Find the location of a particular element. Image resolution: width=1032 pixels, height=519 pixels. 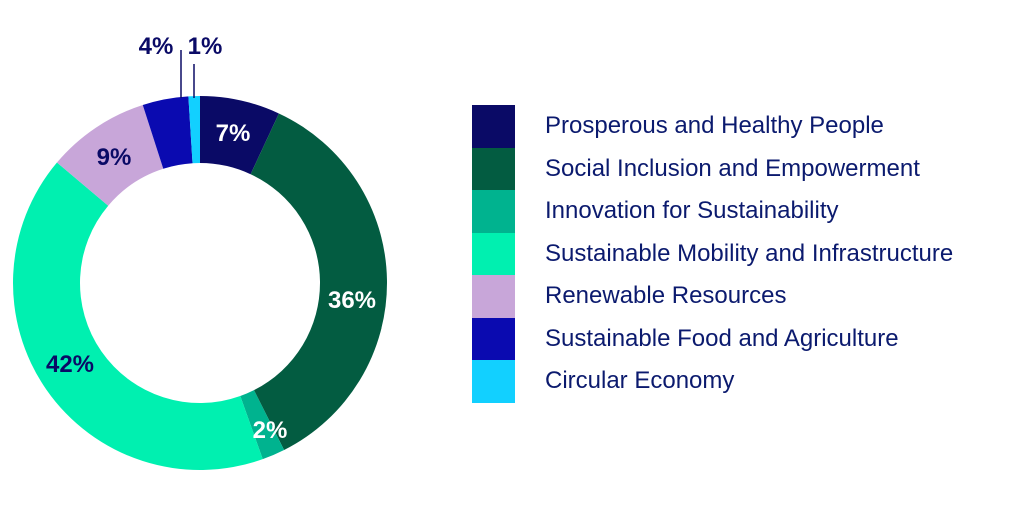

slice-label-prosperous-and-healthy-people: 7% is located at coordinates (233, 133).